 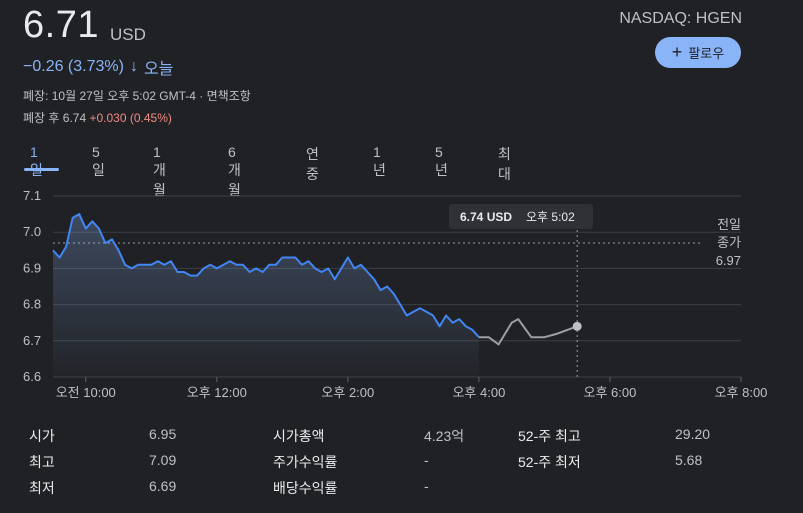 I want to click on prev-close-value: 6.97, so click(x=728, y=260).